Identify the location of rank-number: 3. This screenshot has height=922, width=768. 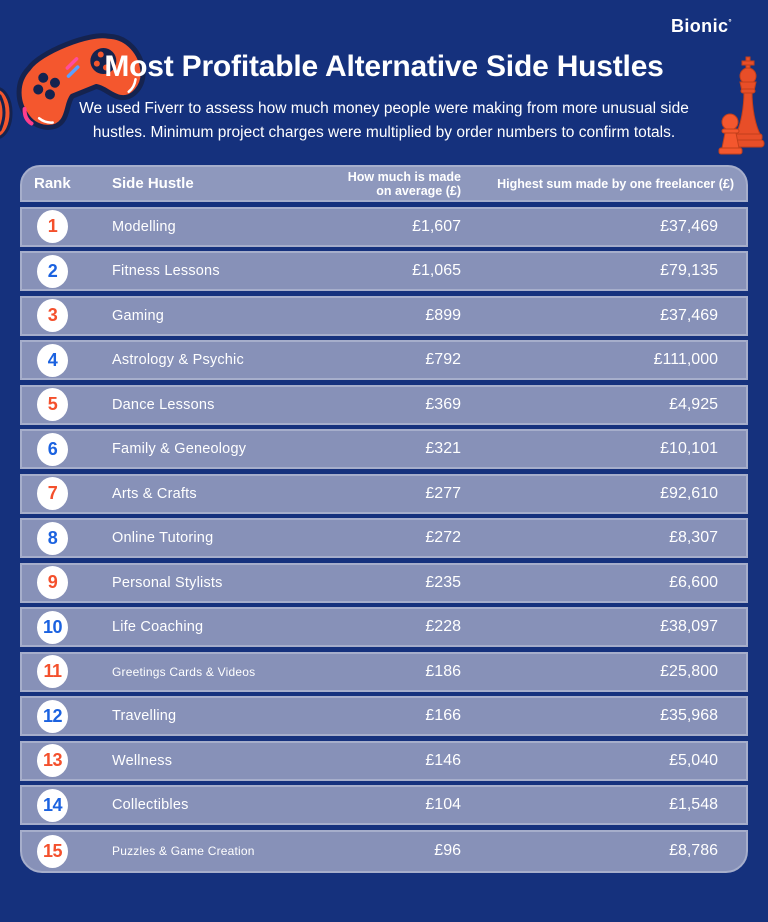
(52, 315).